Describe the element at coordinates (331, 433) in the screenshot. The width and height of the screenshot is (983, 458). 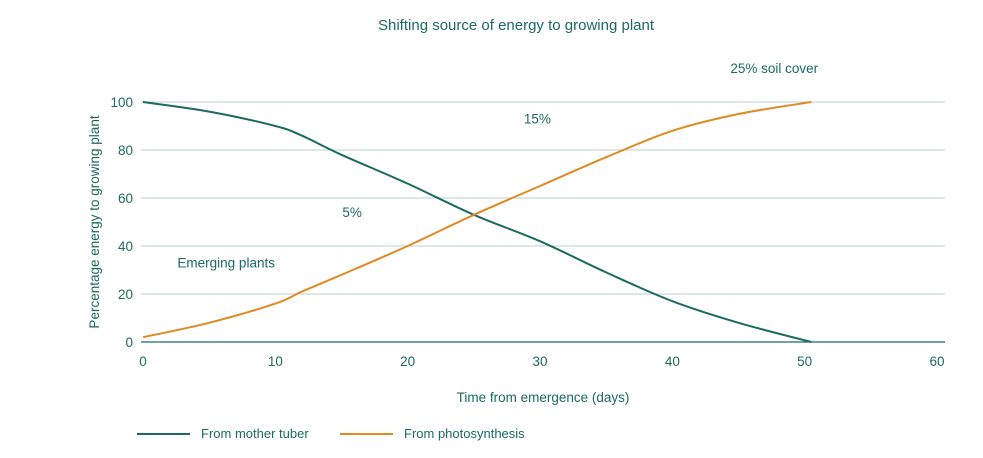
I see `legend: From mother tuber From photosynthesis` at that location.